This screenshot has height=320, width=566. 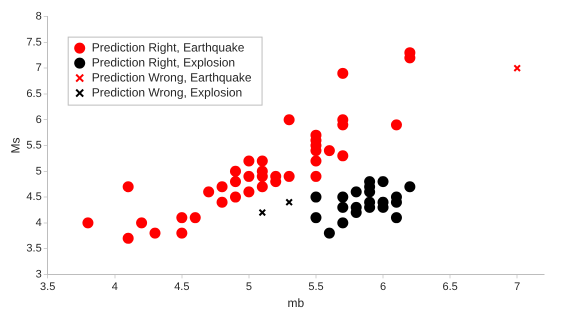 What do you see at coordinates (34, 146) in the screenshot?
I see `y-tick-label: 5.5` at bounding box center [34, 146].